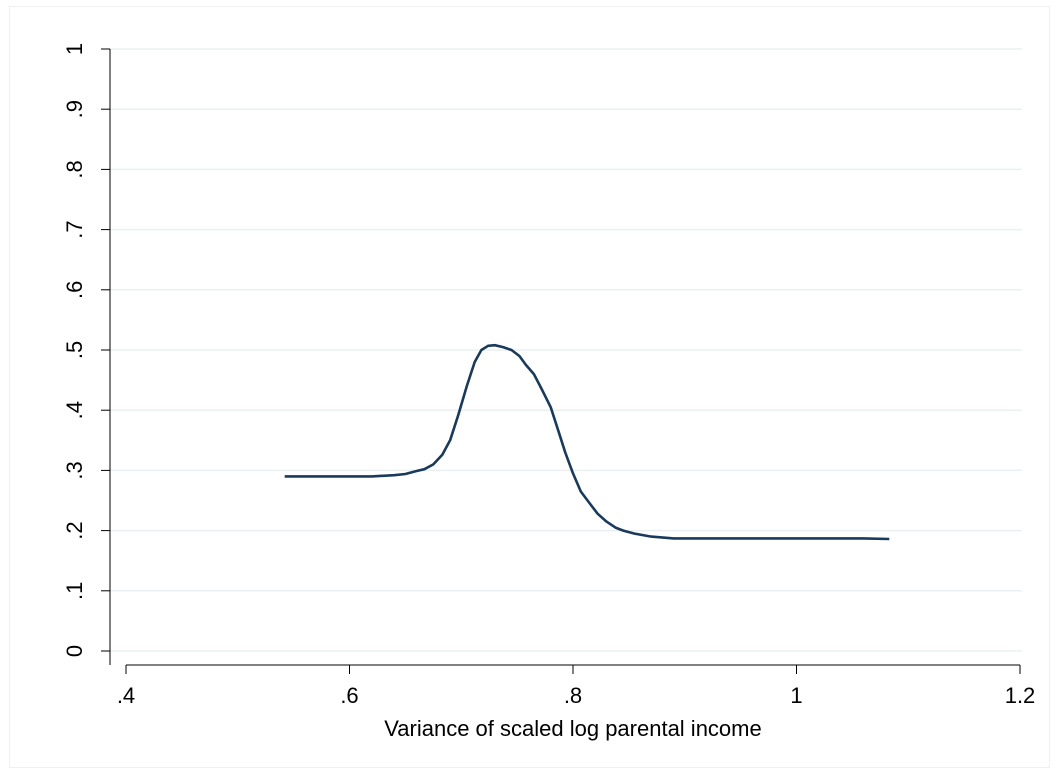  Describe the element at coordinates (349, 695) in the screenshot. I see `x-tick-label-1: .6` at that location.